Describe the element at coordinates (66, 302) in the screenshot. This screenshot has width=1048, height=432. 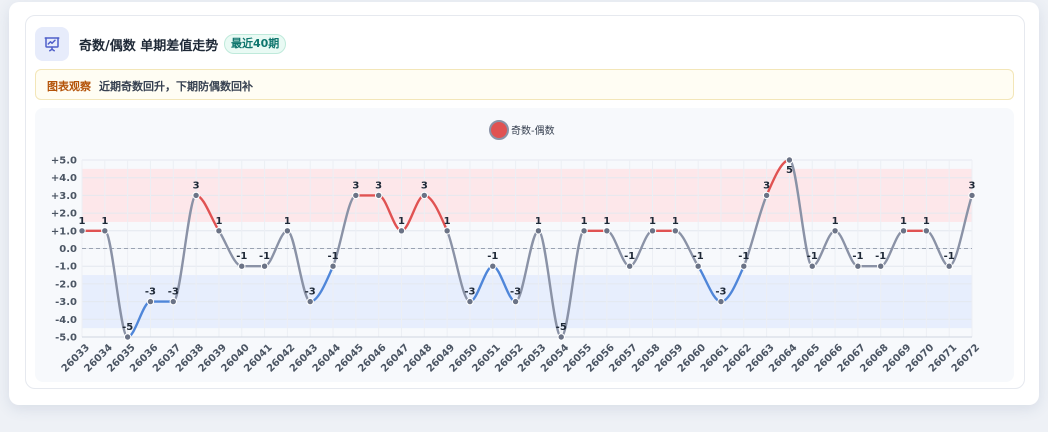
I see `y-tick-label: -3.0` at that location.